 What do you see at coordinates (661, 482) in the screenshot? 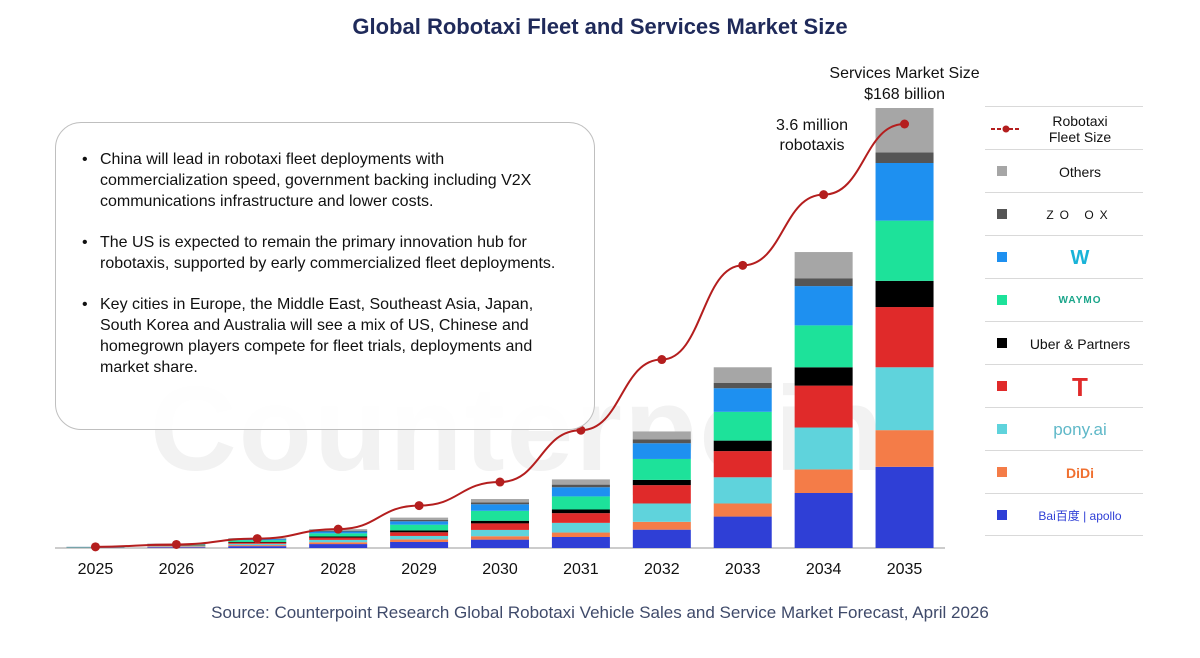
I see `bar-2032-uber-partners` at bounding box center [661, 482].